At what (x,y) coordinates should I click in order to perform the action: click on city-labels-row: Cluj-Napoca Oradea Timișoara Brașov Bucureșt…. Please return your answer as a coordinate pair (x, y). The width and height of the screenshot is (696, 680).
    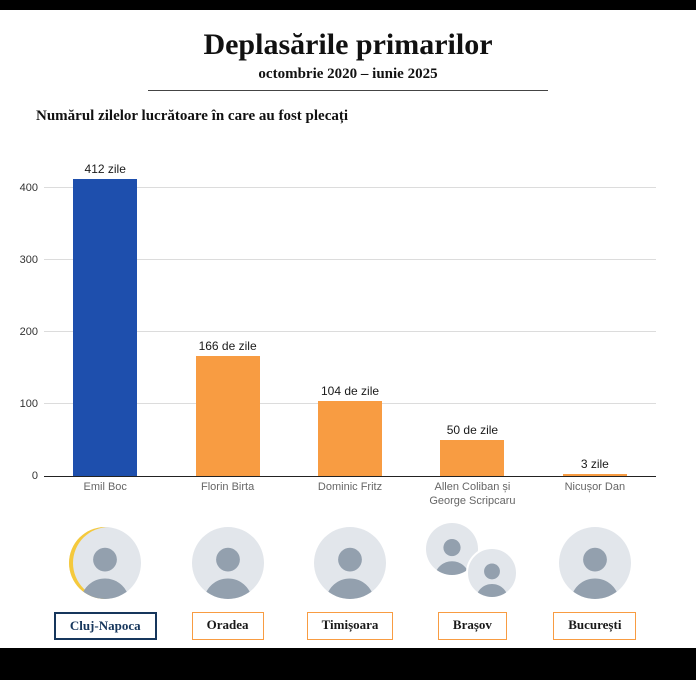
    Looking at the image, I should click on (350, 625).